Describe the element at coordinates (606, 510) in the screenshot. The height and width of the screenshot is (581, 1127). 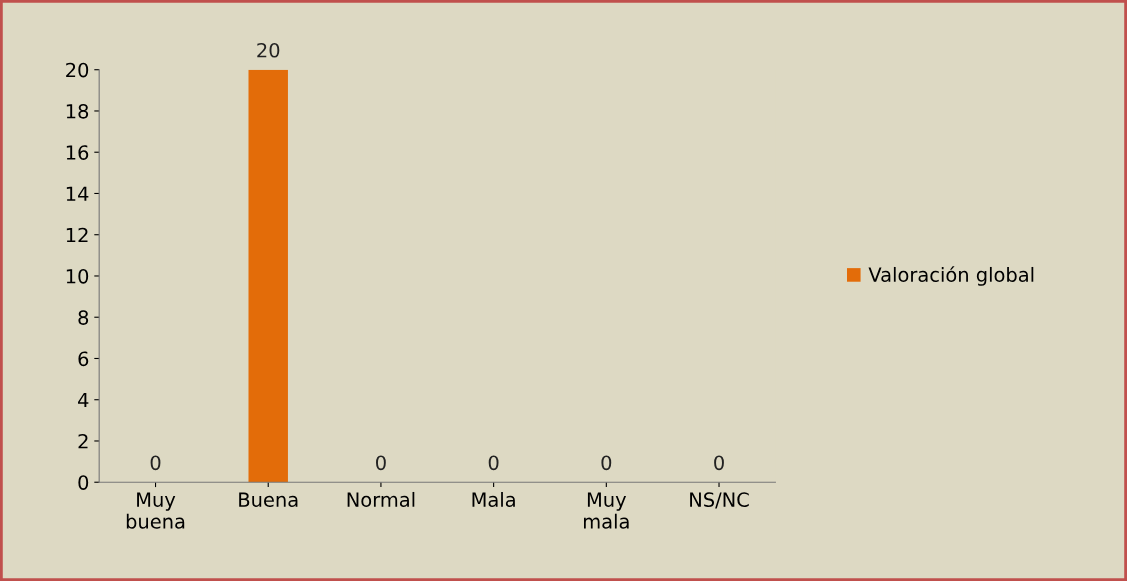
I see `x-tick-label: Muy mala` at that location.